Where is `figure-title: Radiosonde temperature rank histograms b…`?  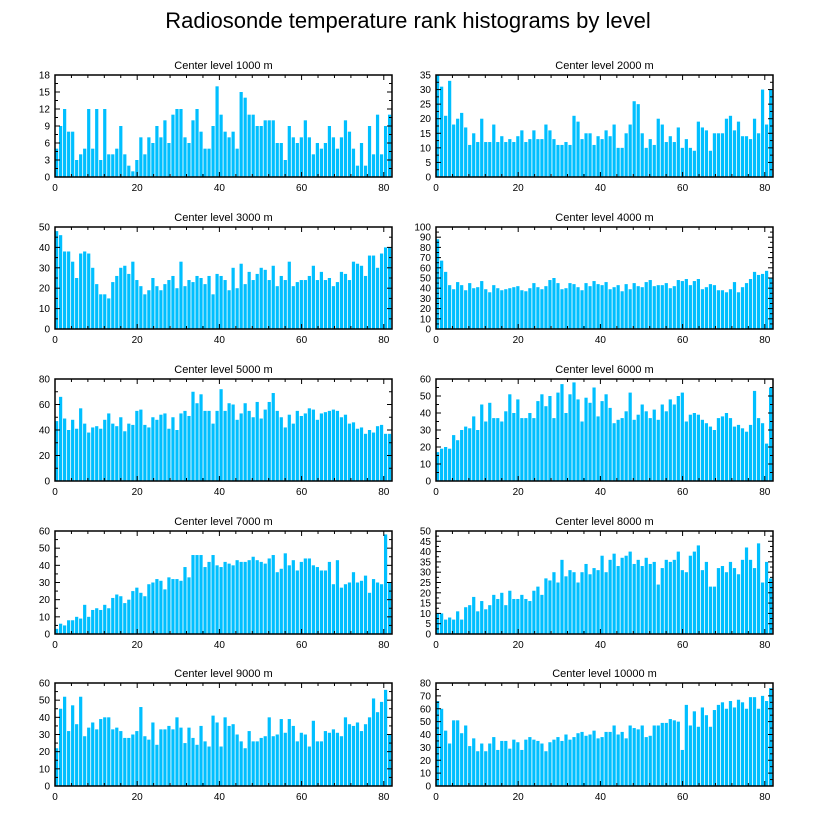 figure-title: Radiosonde temperature rank histograms b… is located at coordinates (408, 20).